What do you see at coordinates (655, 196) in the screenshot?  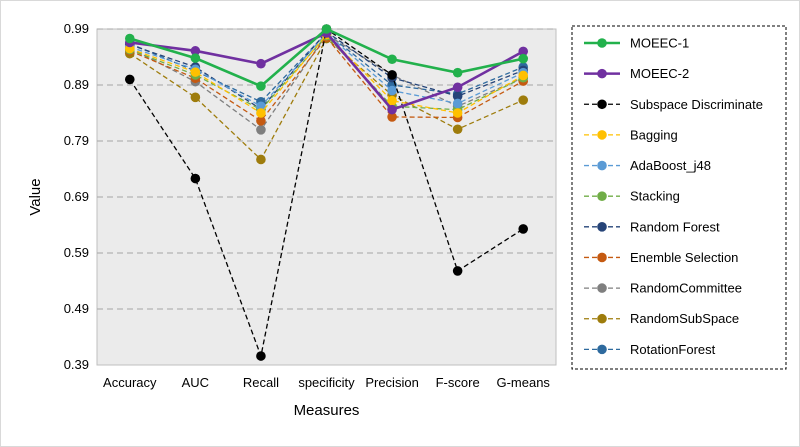 I see `legend-label: Stacking` at bounding box center [655, 196].